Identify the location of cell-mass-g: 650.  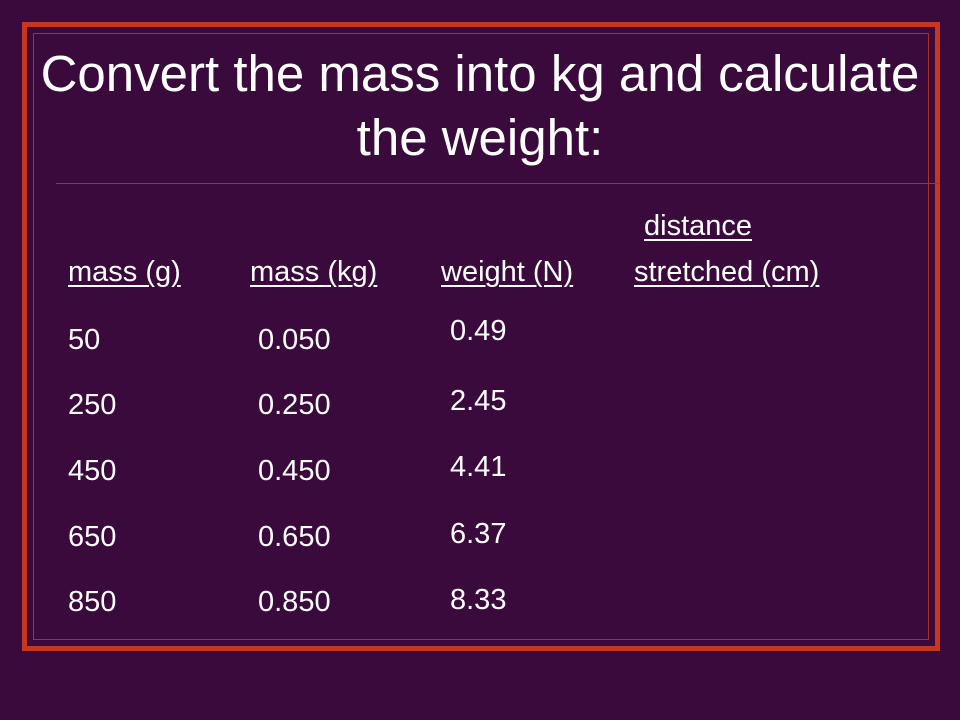
(92, 537).